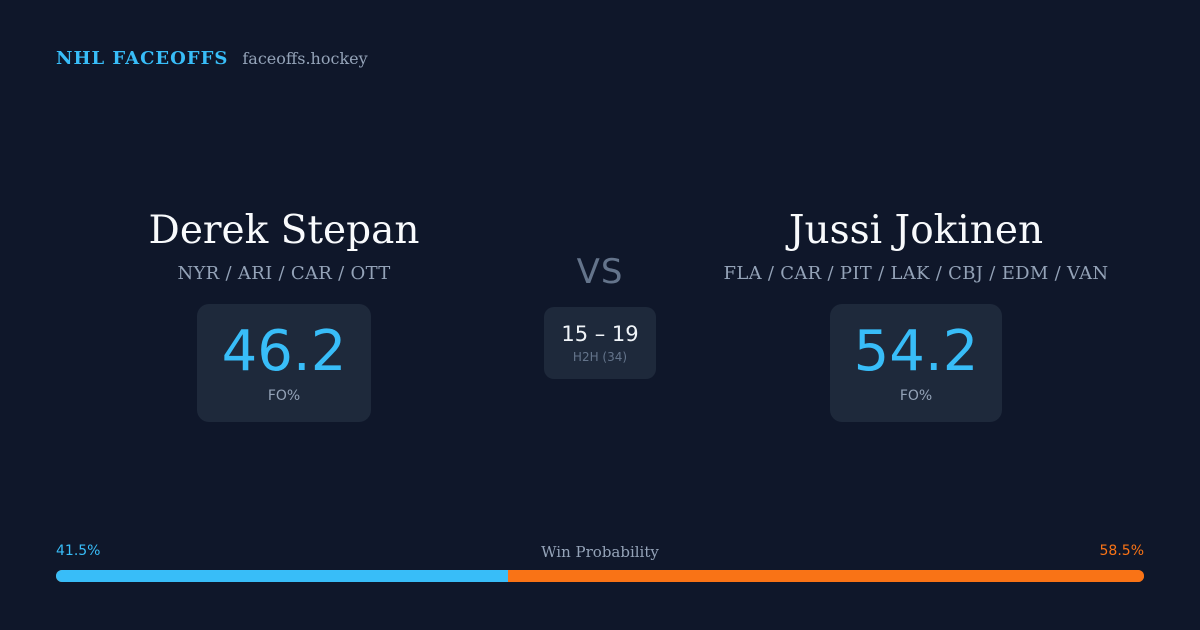  I want to click on player-left-fo-card: 46.2 FO%, so click(284, 363).